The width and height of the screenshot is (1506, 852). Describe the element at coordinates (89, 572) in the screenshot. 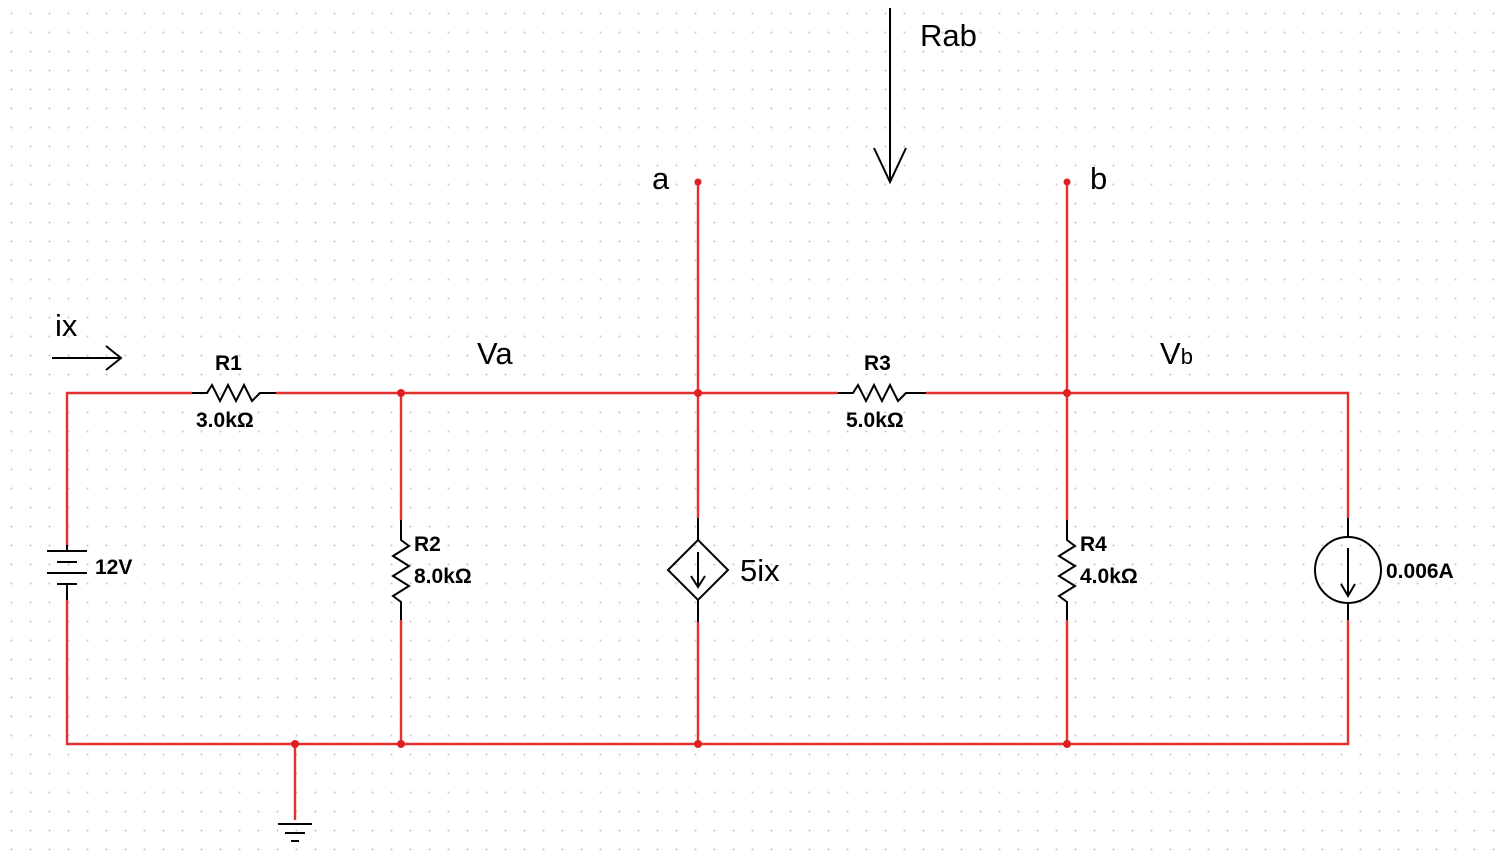

I see `battery-source: 12V` at that location.